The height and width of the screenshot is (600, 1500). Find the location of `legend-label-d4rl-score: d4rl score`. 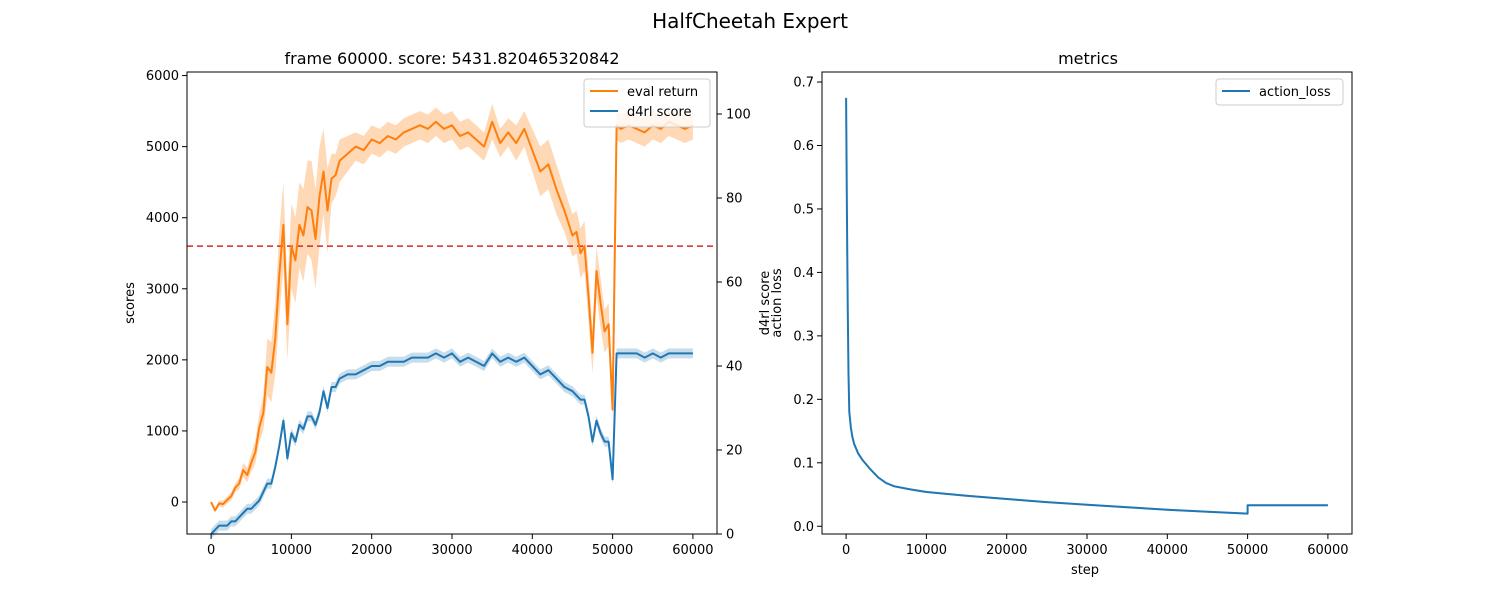

legend-label-d4rl-score: d4rl score is located at coordinates (659, 112).